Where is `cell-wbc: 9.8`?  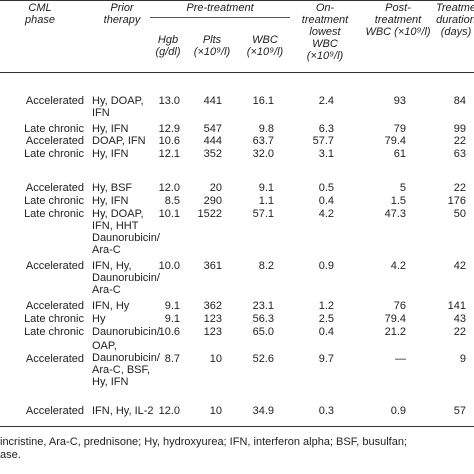 cell-wbc: 9.8 is located at coordinates (266, 129).